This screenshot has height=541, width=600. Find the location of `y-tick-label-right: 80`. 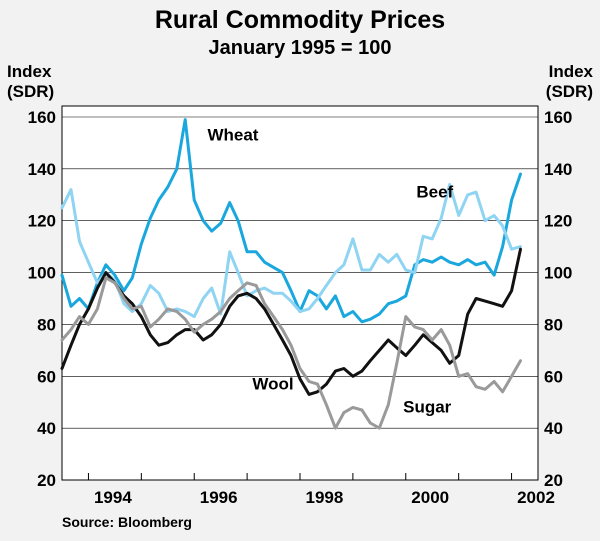

y-tick-label-right: 80 is located at coordinates (553, 324).